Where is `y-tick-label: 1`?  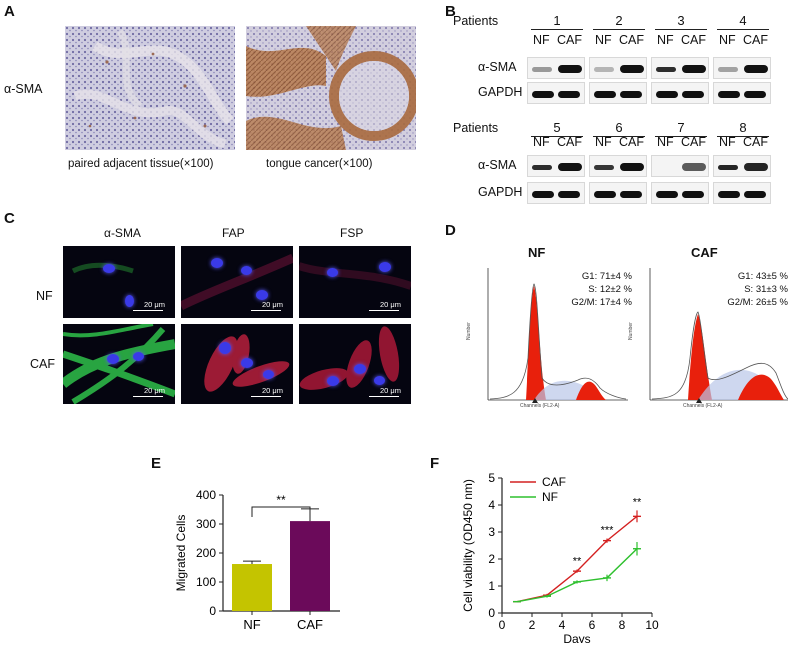 y-tick-label: 1 is located at coordinates (491, 586).